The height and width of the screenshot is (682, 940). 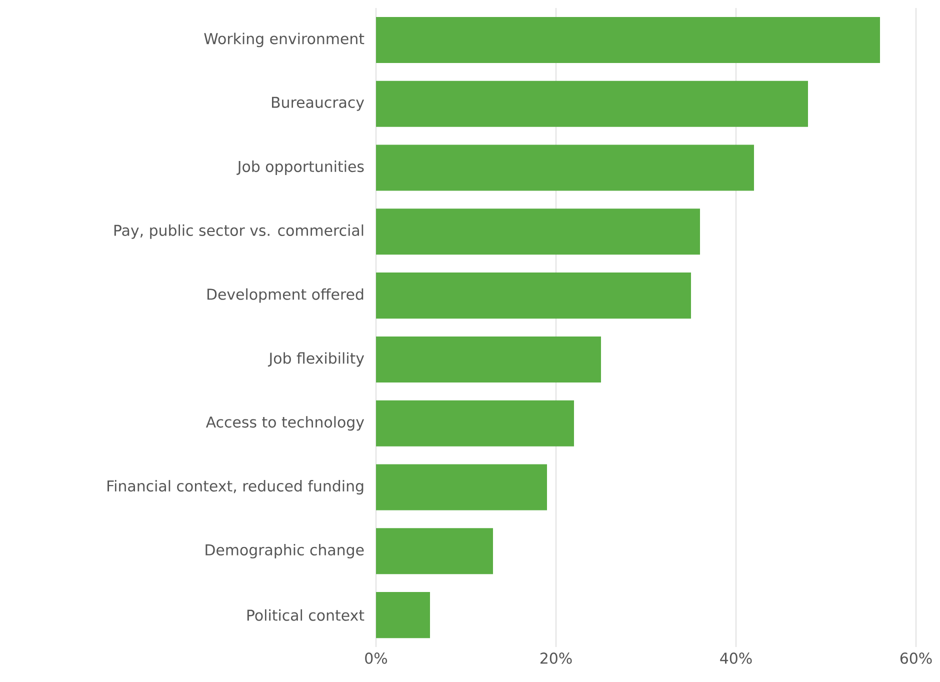 I want to click on x-tick-label: 60%, so click(x=916, y=658).